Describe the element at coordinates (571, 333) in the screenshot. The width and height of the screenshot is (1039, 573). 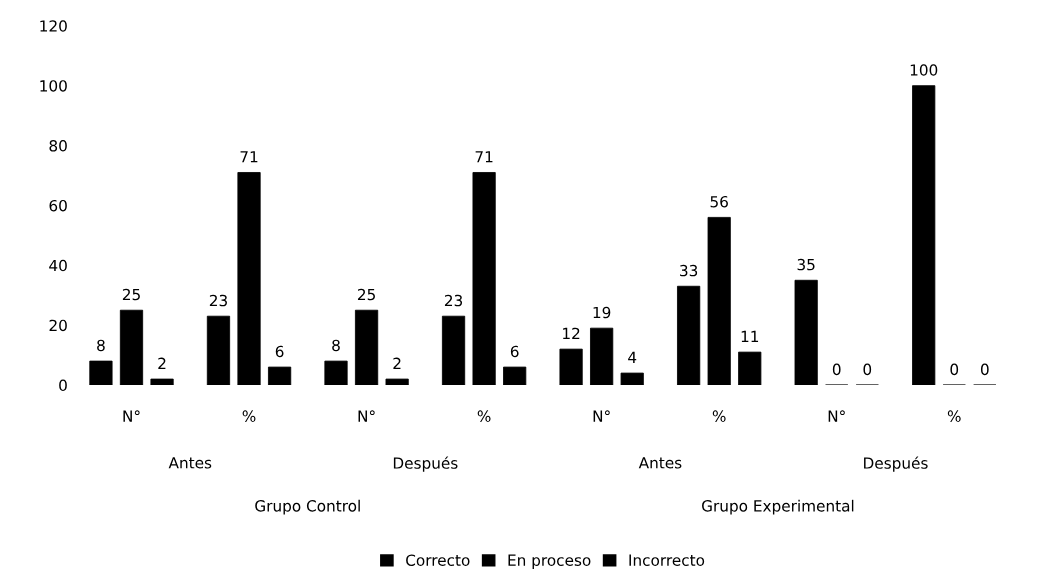
I see `data-label: 12` at that location.